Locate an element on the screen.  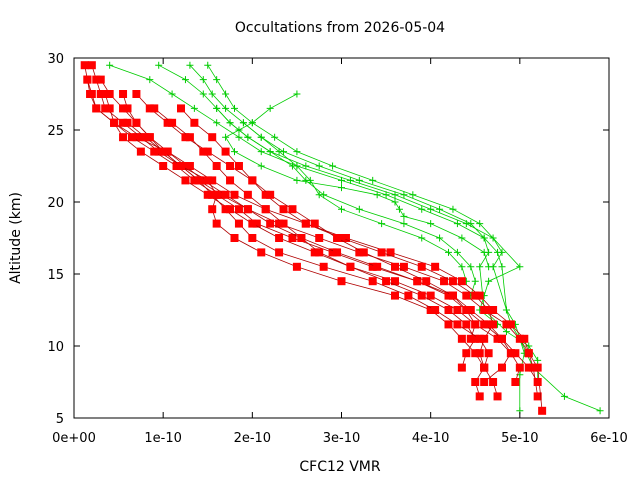
chart-title: Occultations from 2026-05-04 is located at coordinates (340, 28).